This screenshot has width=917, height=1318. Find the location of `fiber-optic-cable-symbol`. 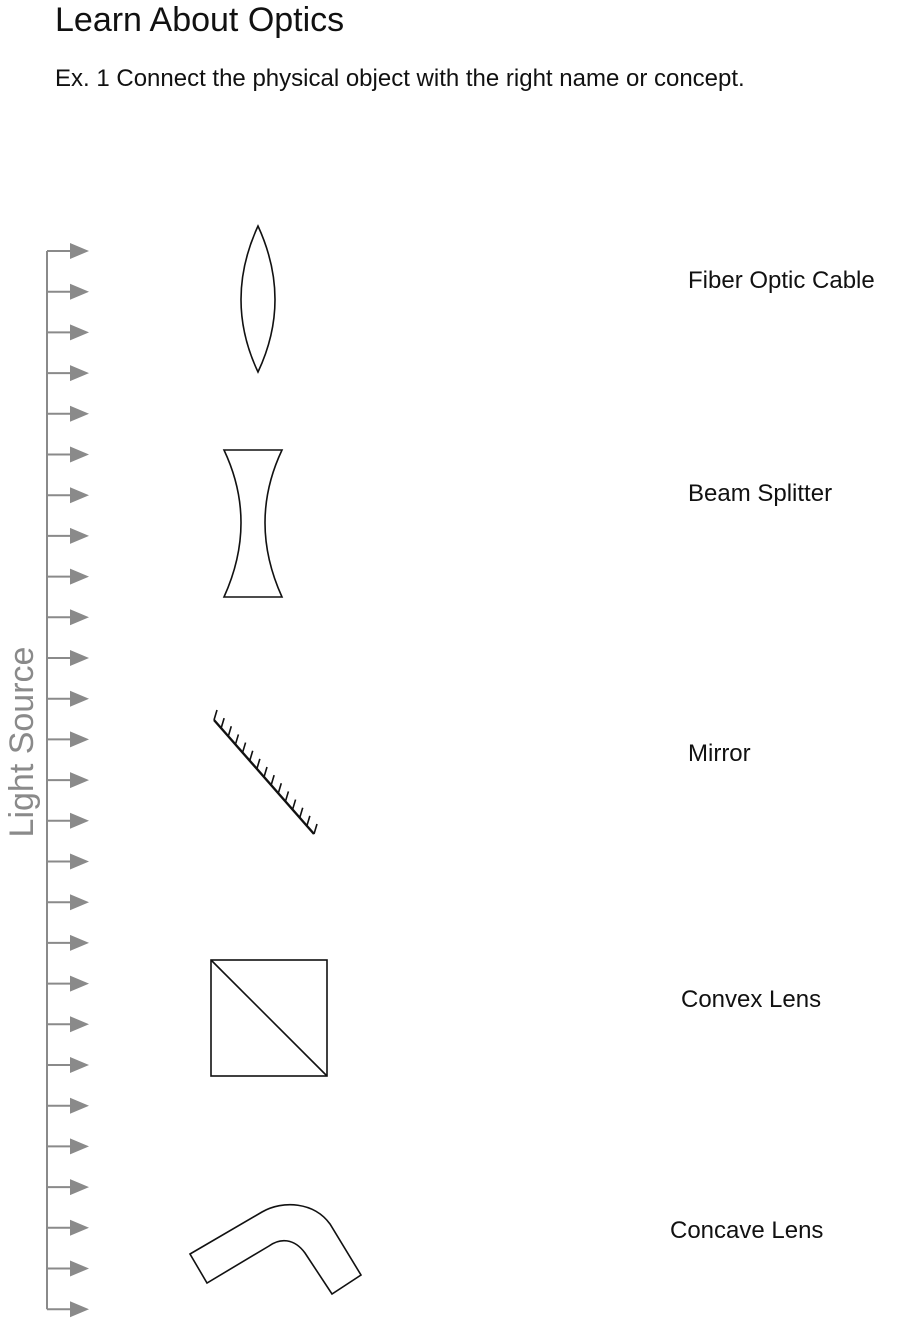

fiber-optic-cable-symbol is located at coordinates (275, 1249).